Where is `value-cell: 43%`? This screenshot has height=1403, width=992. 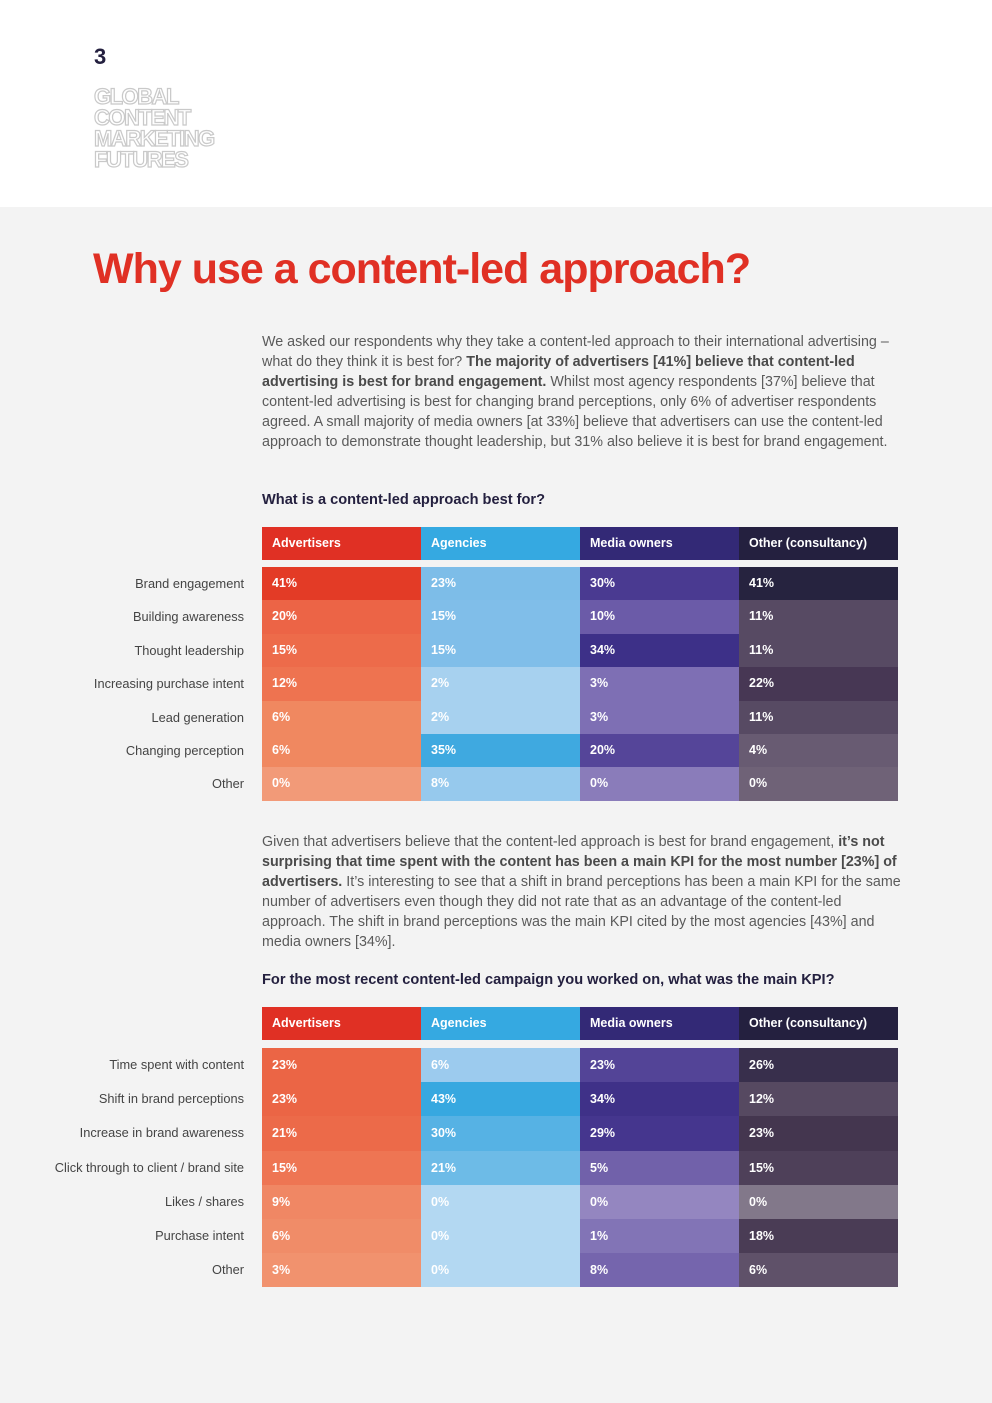
value-cell: 43% is located at coordinates (500, 1099).